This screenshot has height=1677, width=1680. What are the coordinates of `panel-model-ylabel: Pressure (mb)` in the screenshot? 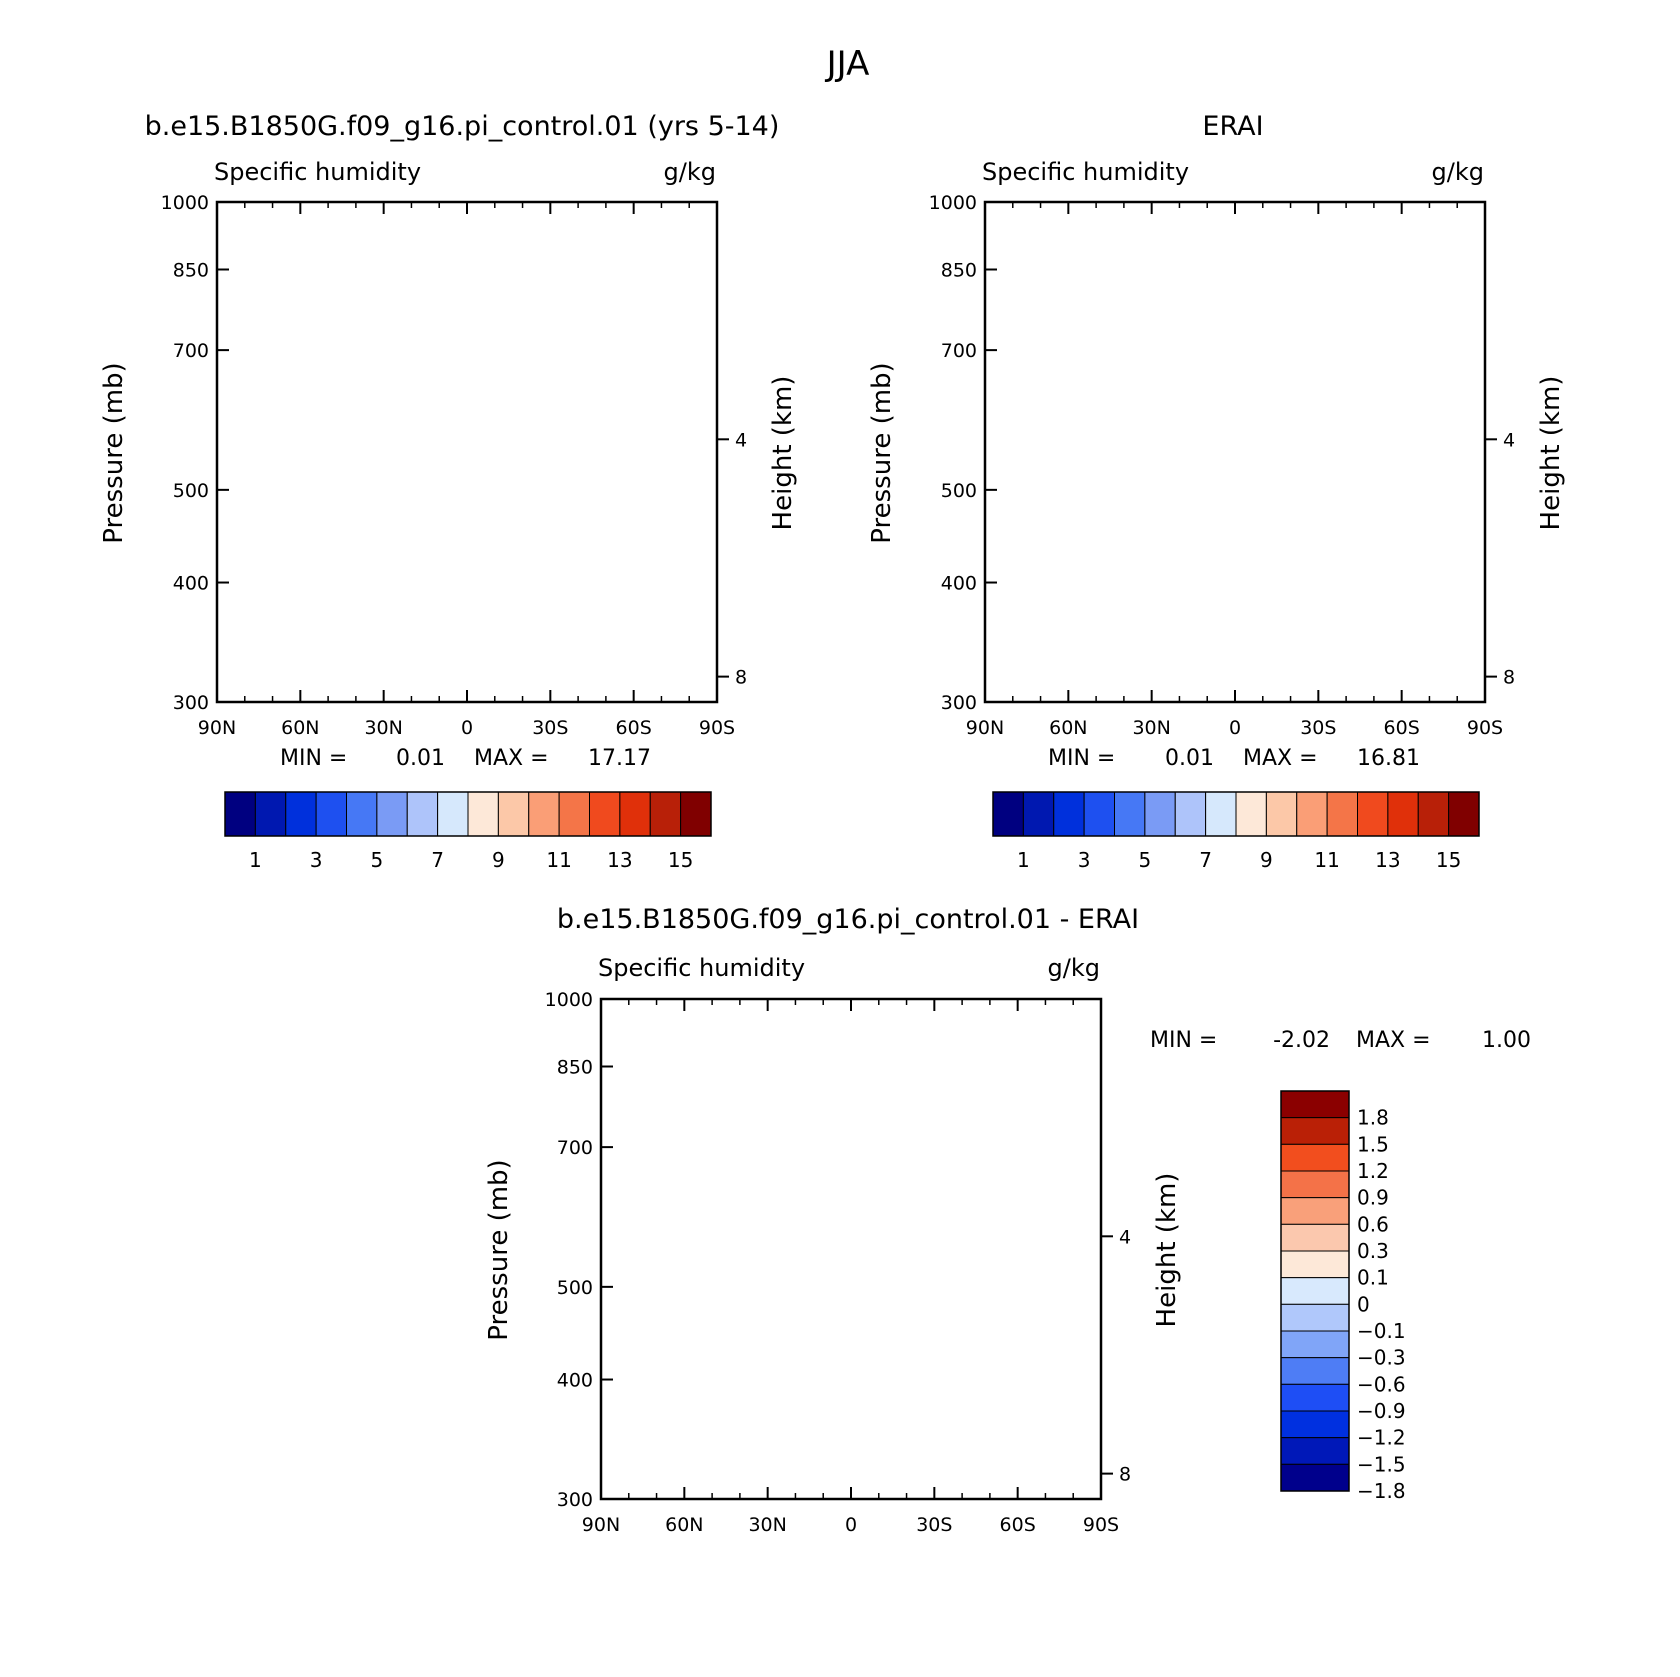 It's located at (114, 452).